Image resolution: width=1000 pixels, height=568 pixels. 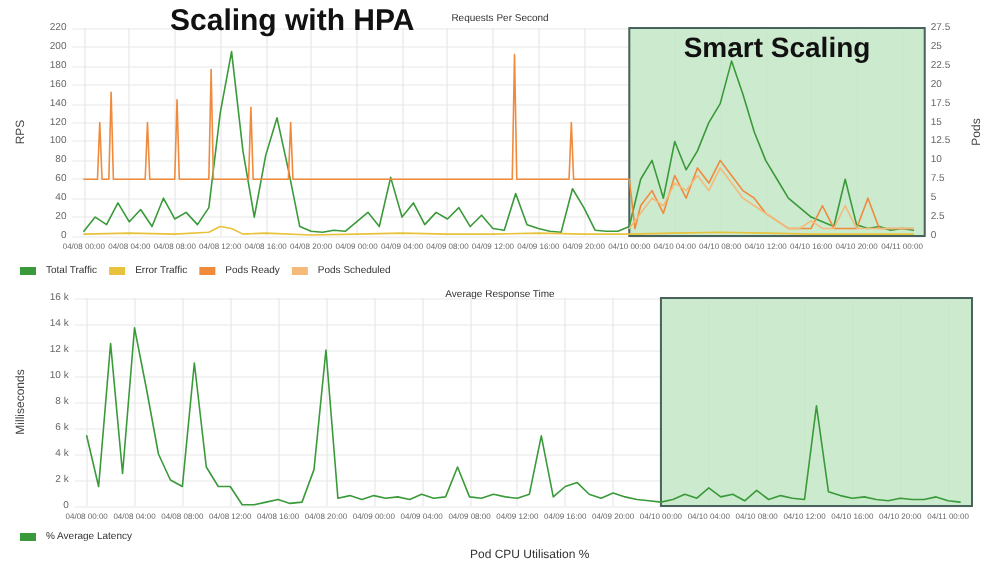 What do you see at coordinates (292, 21) in the screenshot?
I see `annotation: Scaling with HPA` at bounding box center [292, 21].